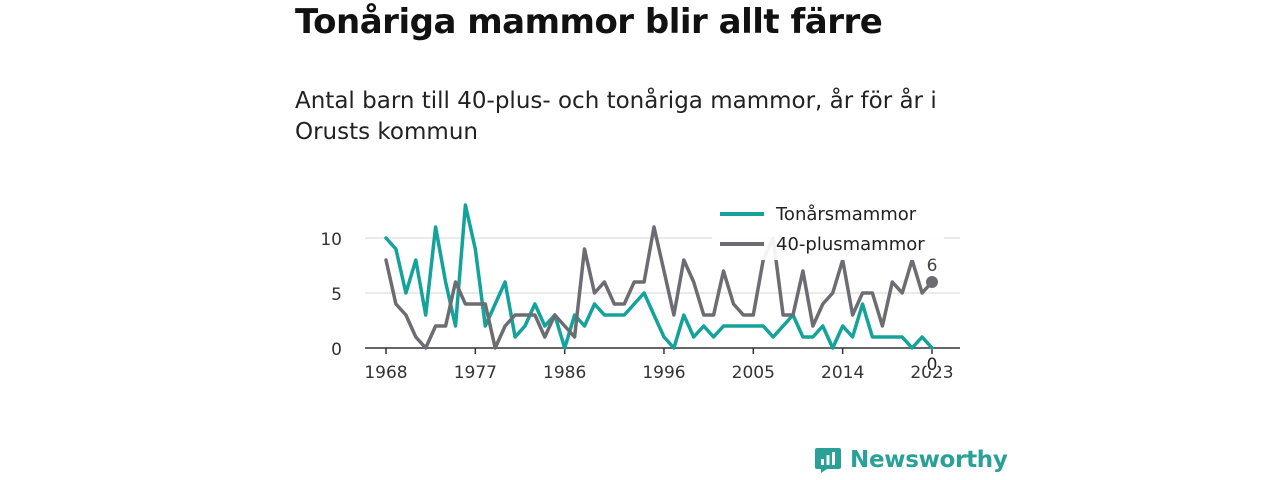 The image size is (1280, 480). What do you see at coordinates (828, 460) in the screenshot?
I see `newsworthy-logo-icon` at bounding box center [828, 460].